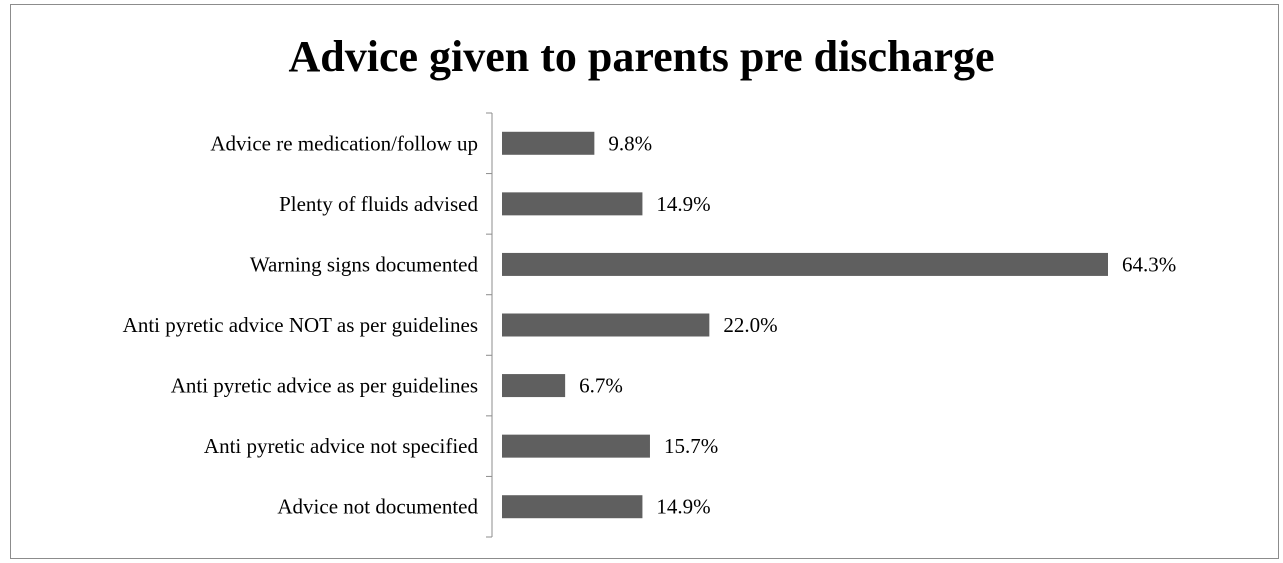 The width and height of the screenshot is (1283, 563). What do you see at coordinates (630, 143) in the screenshot?
I see `data-label: 9.8%` at bounding box center [630, 143].